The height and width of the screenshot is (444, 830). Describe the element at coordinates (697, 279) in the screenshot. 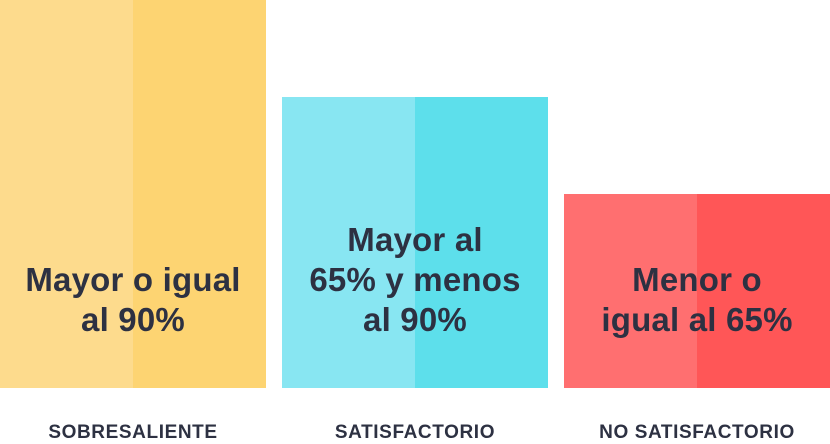

I see `bar-data-label-line: Menor o` at that location.